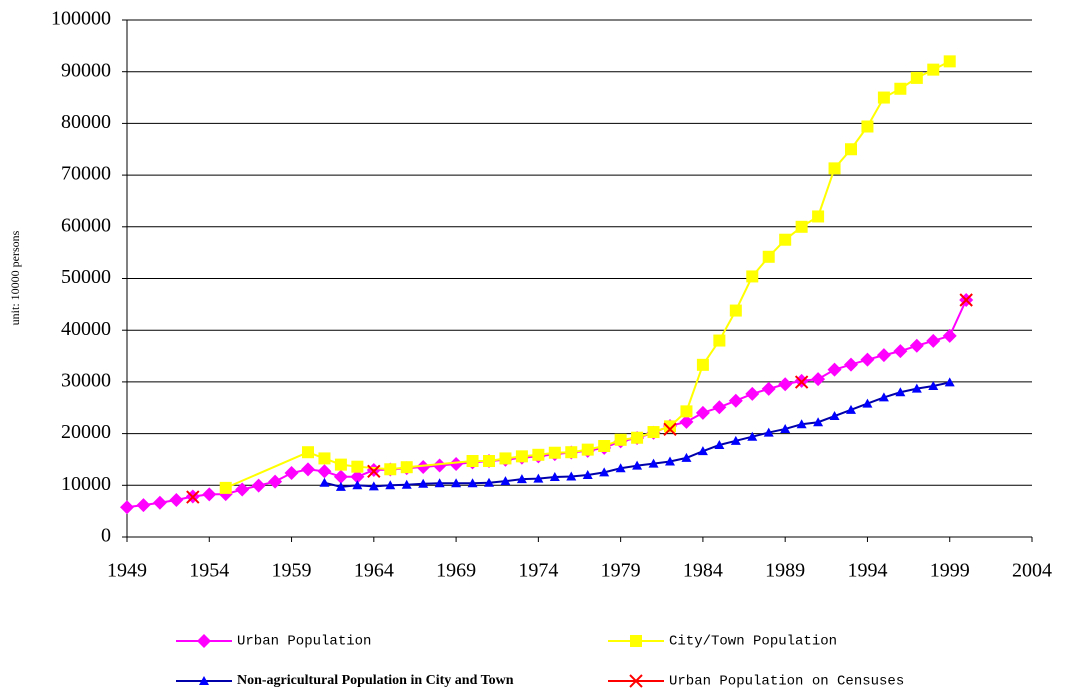  Describe the element at coordinates (86, 70) in the screenshot. I see `y-tick-label: 90000` at that location.